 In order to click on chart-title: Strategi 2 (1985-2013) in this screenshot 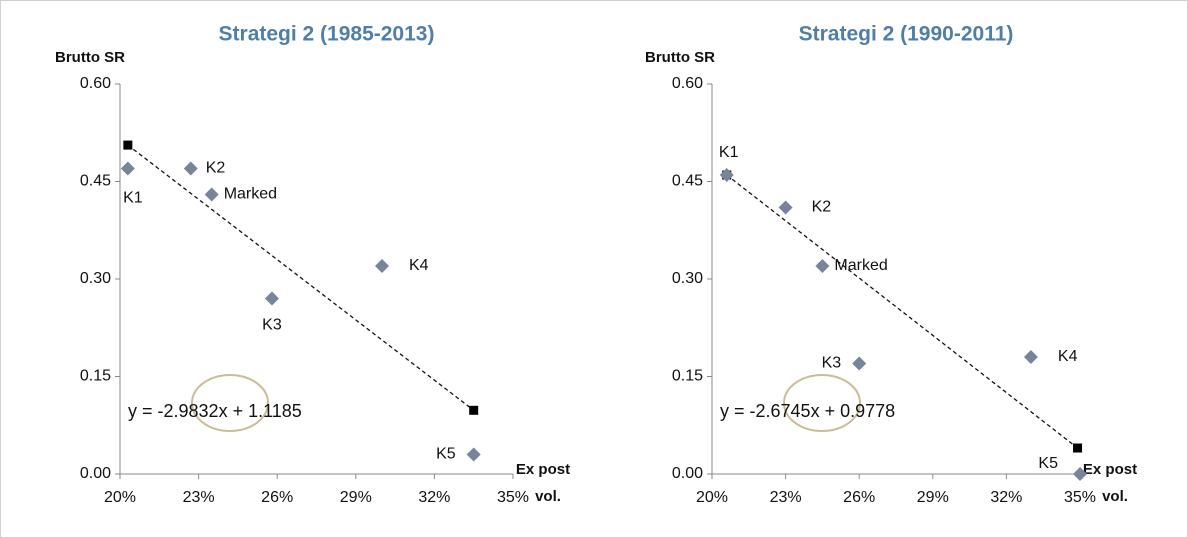, I will do `click(327, 34)`.